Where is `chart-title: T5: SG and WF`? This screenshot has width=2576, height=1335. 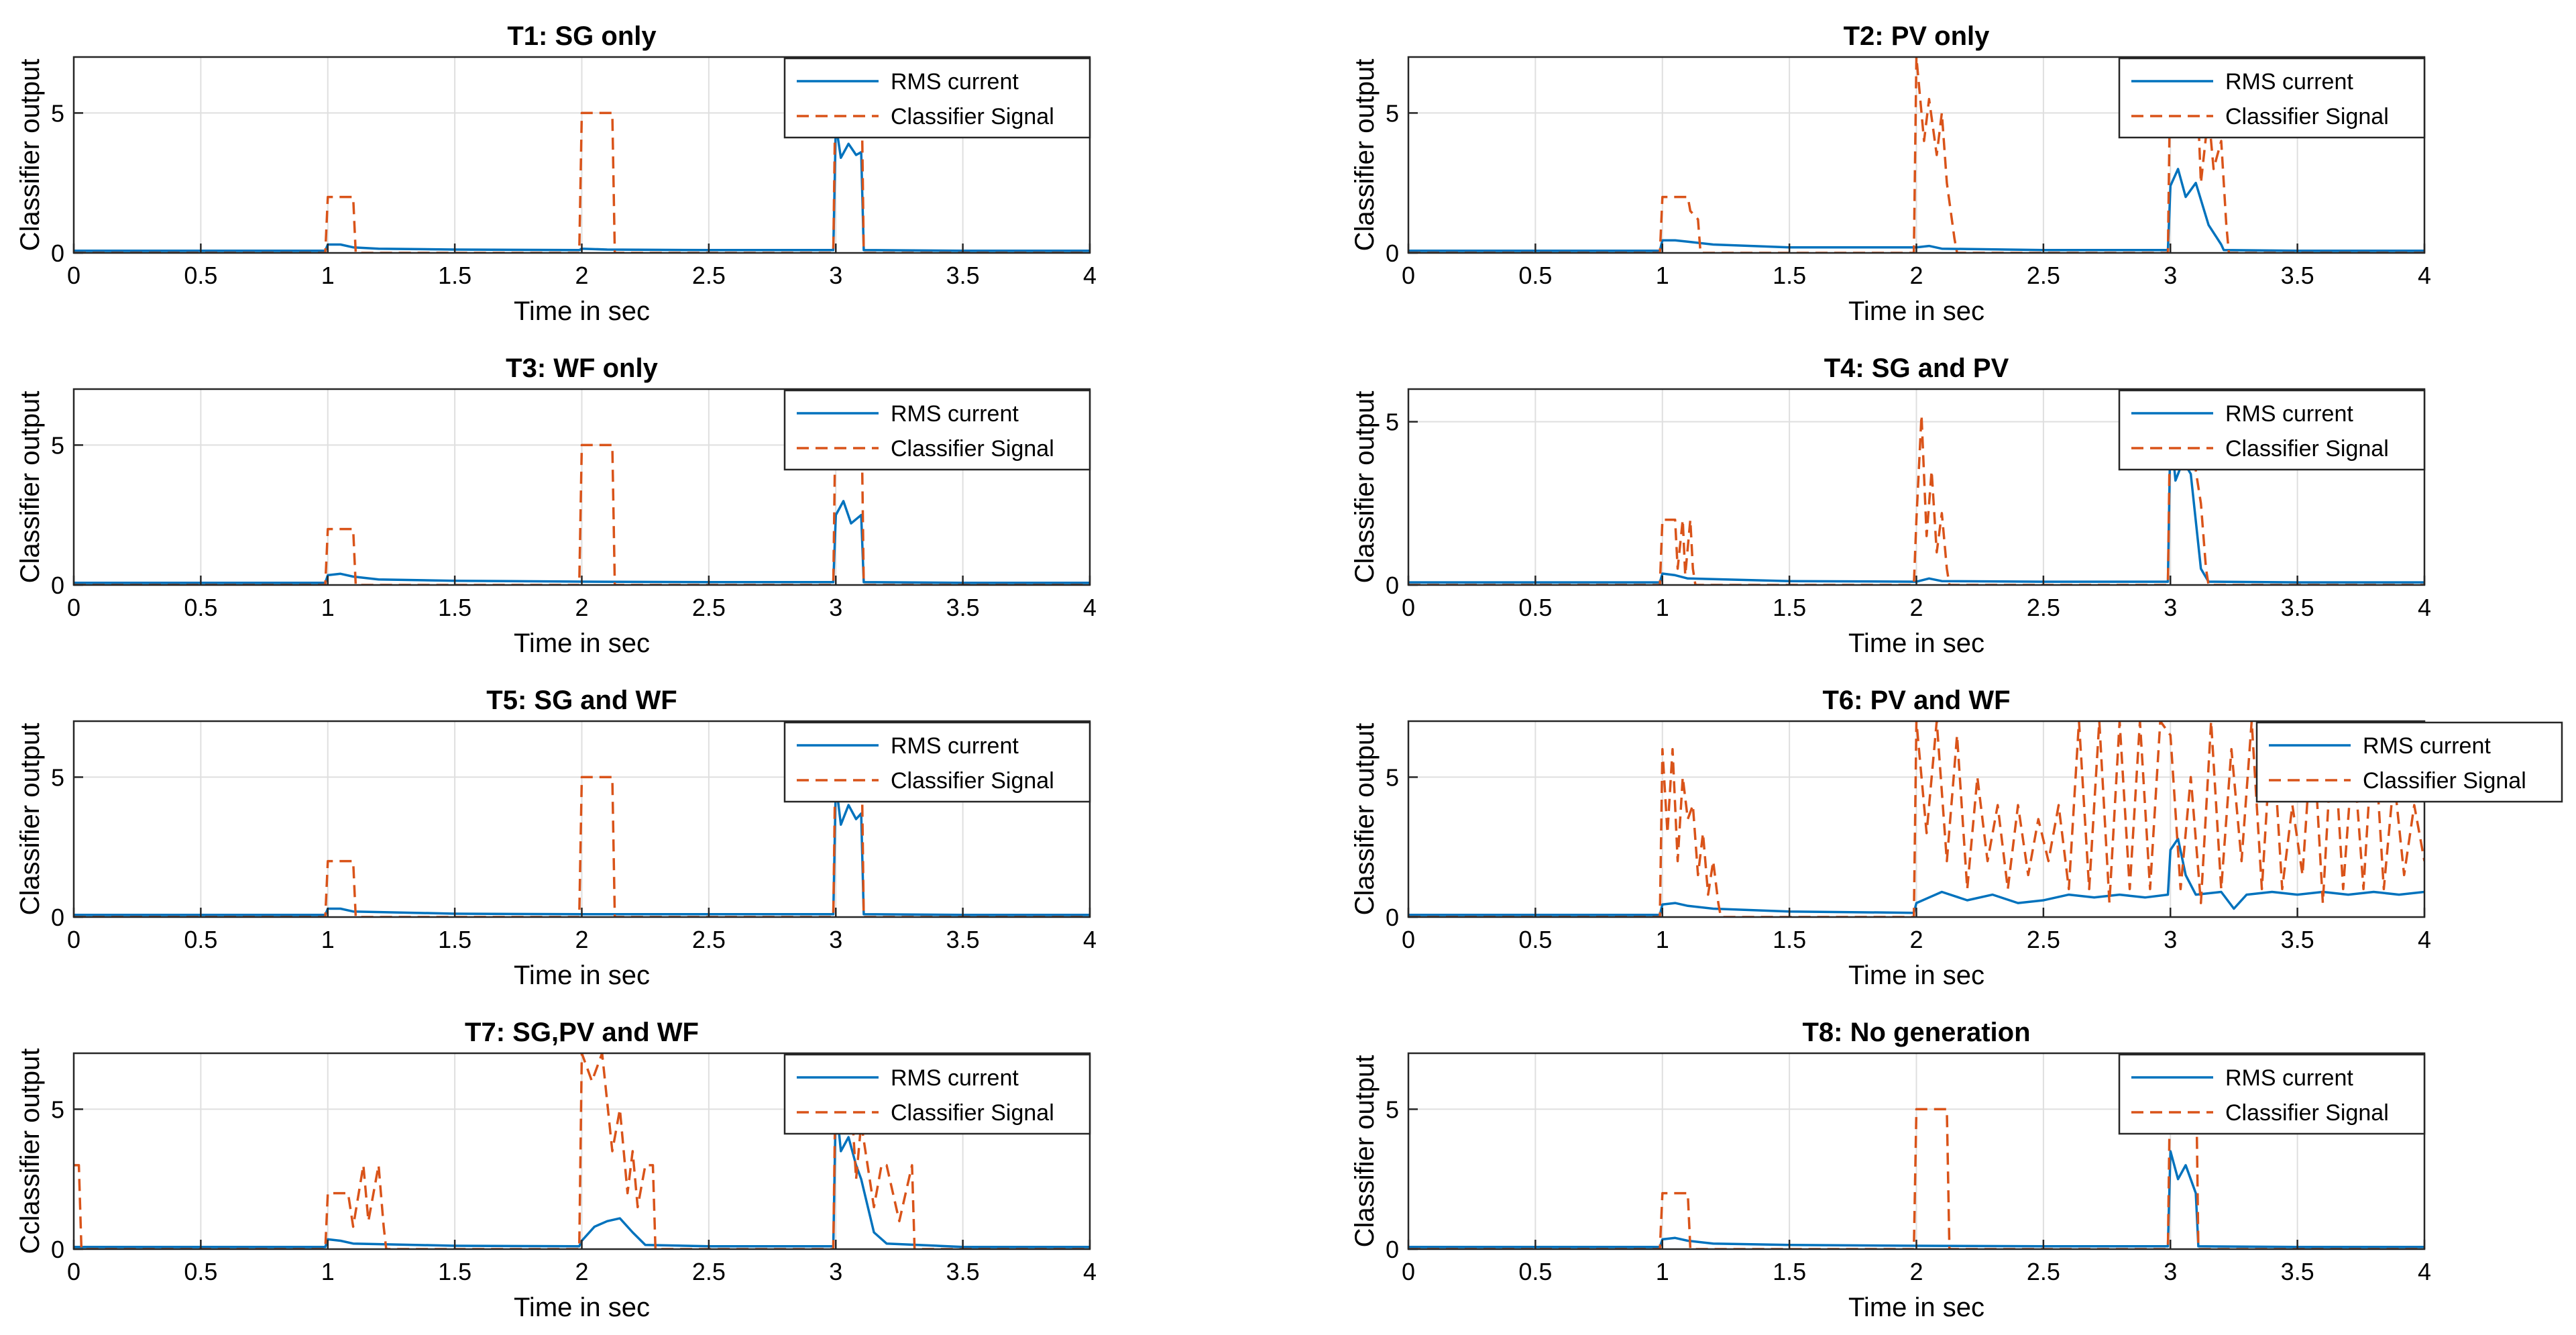 chart-title: T5: SG and WF is located at coordinates (581, 700).